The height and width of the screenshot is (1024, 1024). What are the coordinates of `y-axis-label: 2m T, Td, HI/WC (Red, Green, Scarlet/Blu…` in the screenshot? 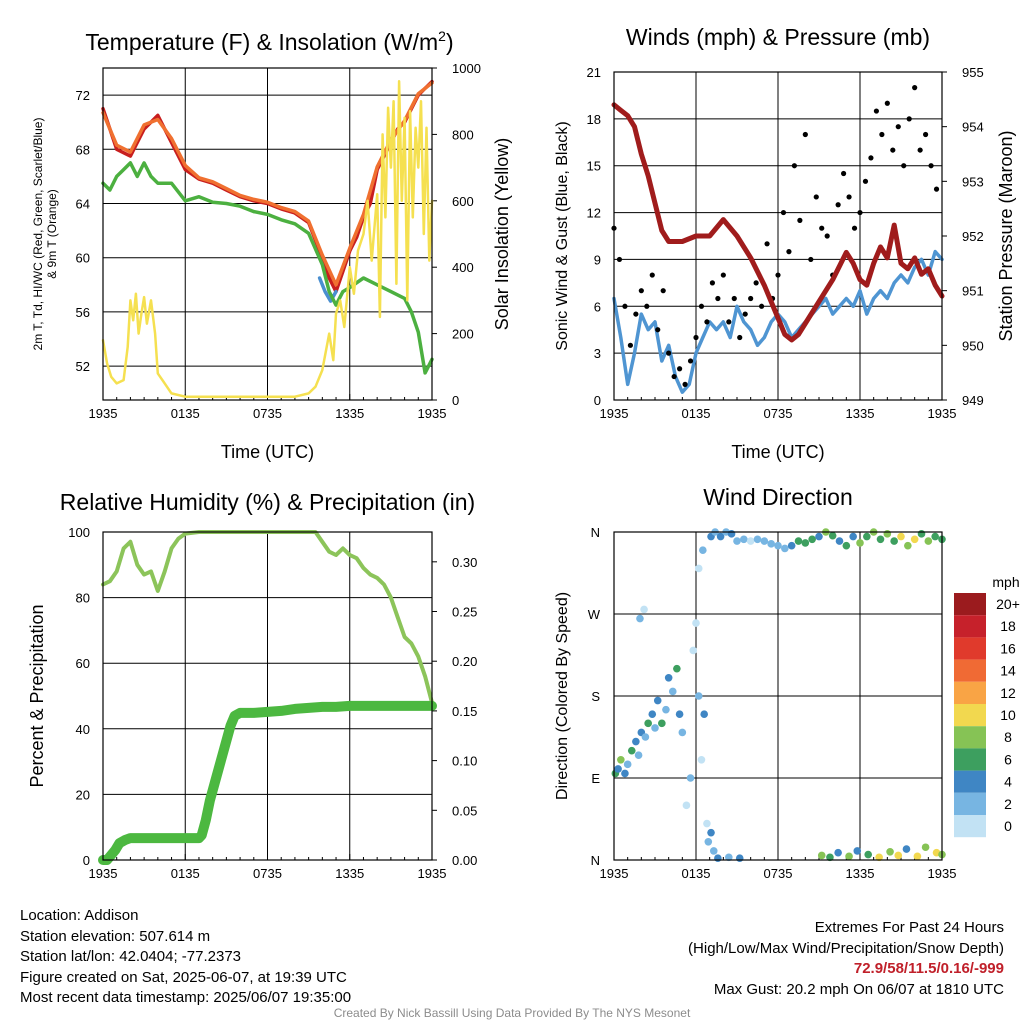 It's located at (38, 234).